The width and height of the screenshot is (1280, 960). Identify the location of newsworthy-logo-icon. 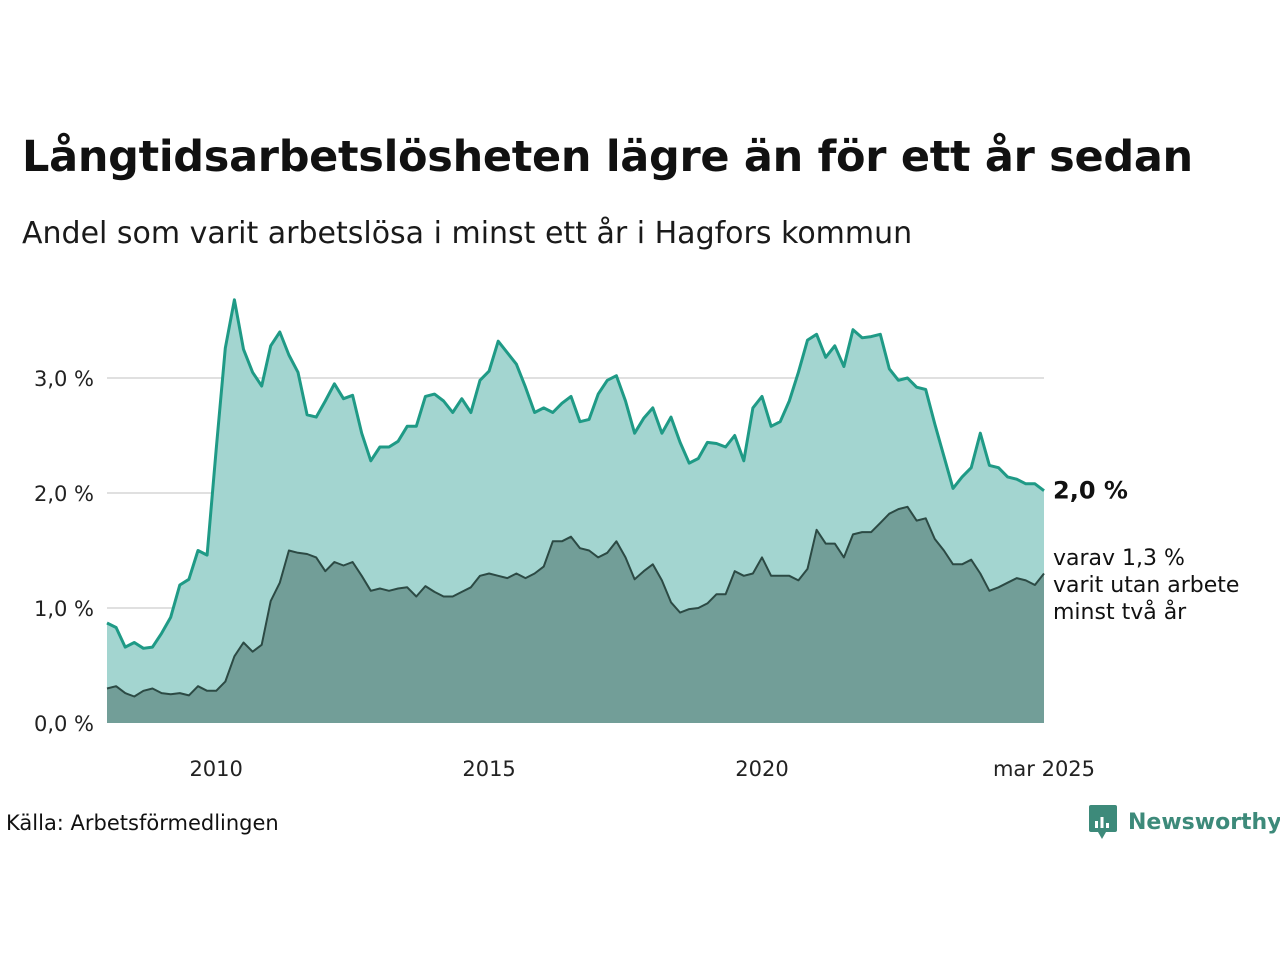
(1103, 822).